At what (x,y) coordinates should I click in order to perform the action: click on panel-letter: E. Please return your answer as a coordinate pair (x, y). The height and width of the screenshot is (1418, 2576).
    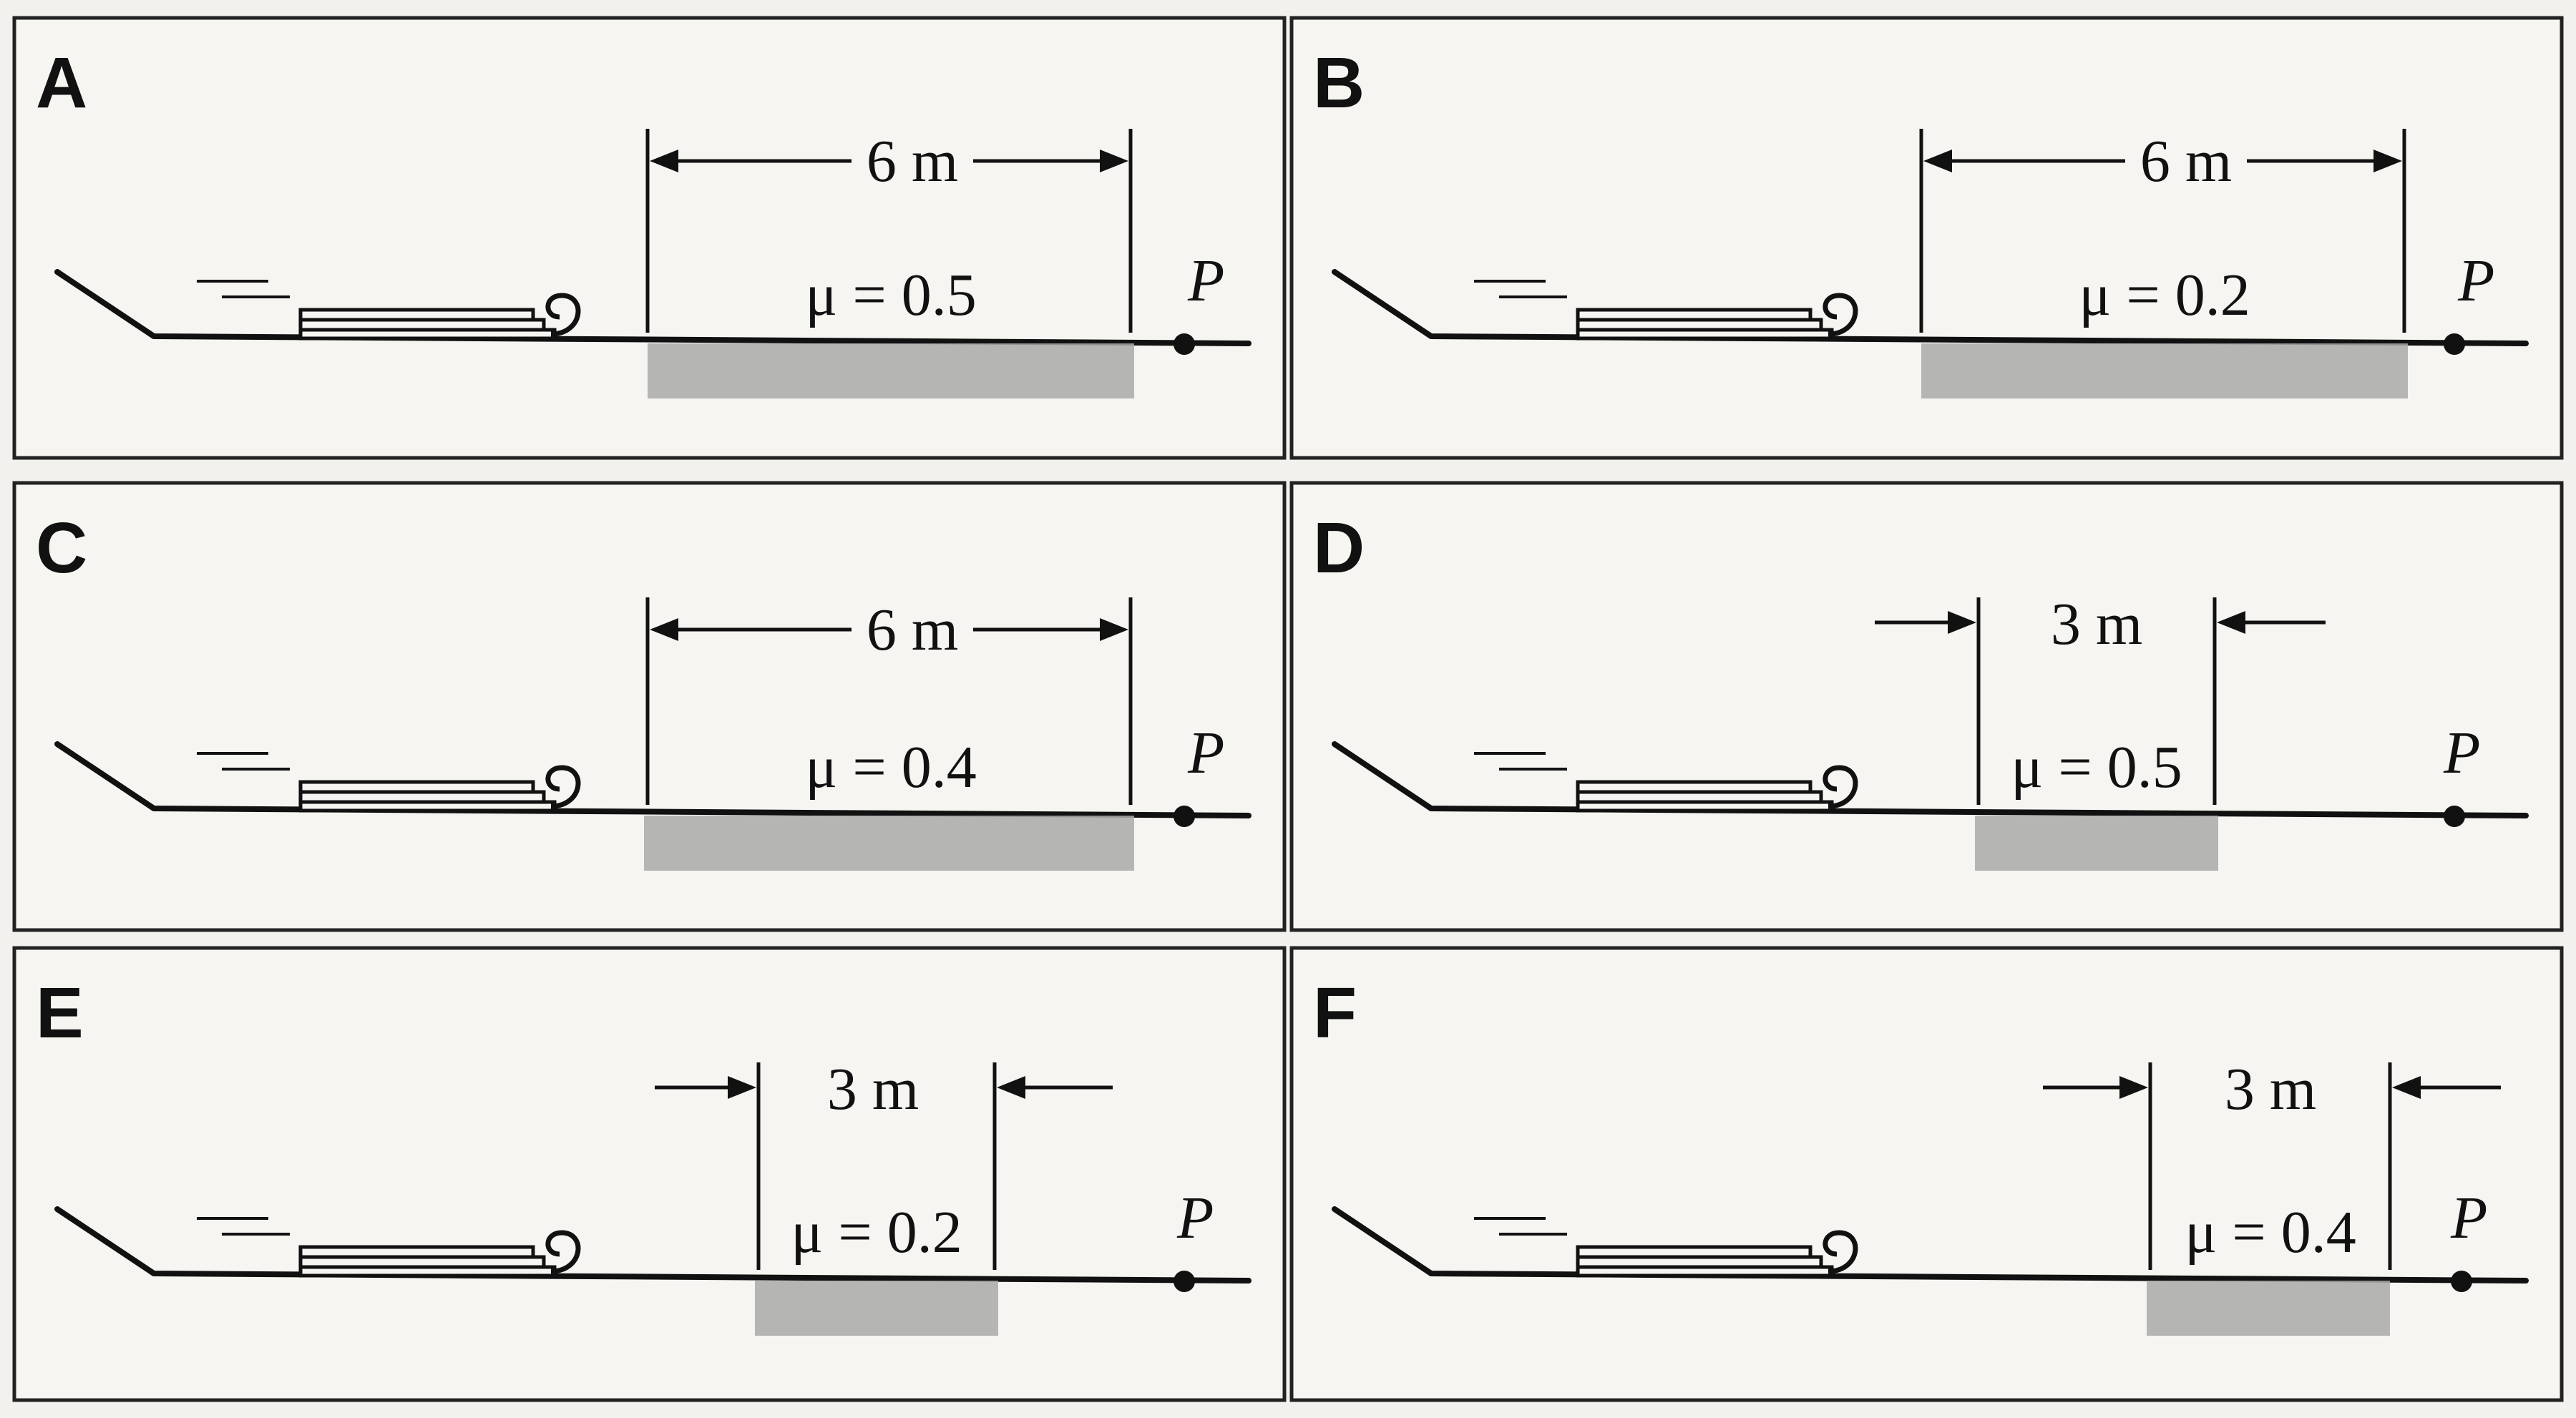
    Looking at the image, I should click on (60, 1013).